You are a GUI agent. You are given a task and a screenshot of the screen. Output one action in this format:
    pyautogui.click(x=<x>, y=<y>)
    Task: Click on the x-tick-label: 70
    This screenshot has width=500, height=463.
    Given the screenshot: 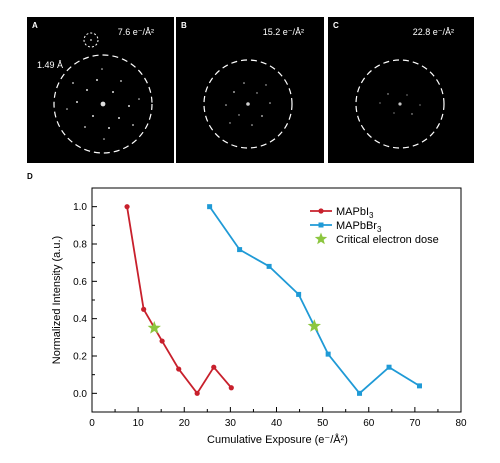 What is the action you would take?
    pyautogui.click(x=415, y=423)
    